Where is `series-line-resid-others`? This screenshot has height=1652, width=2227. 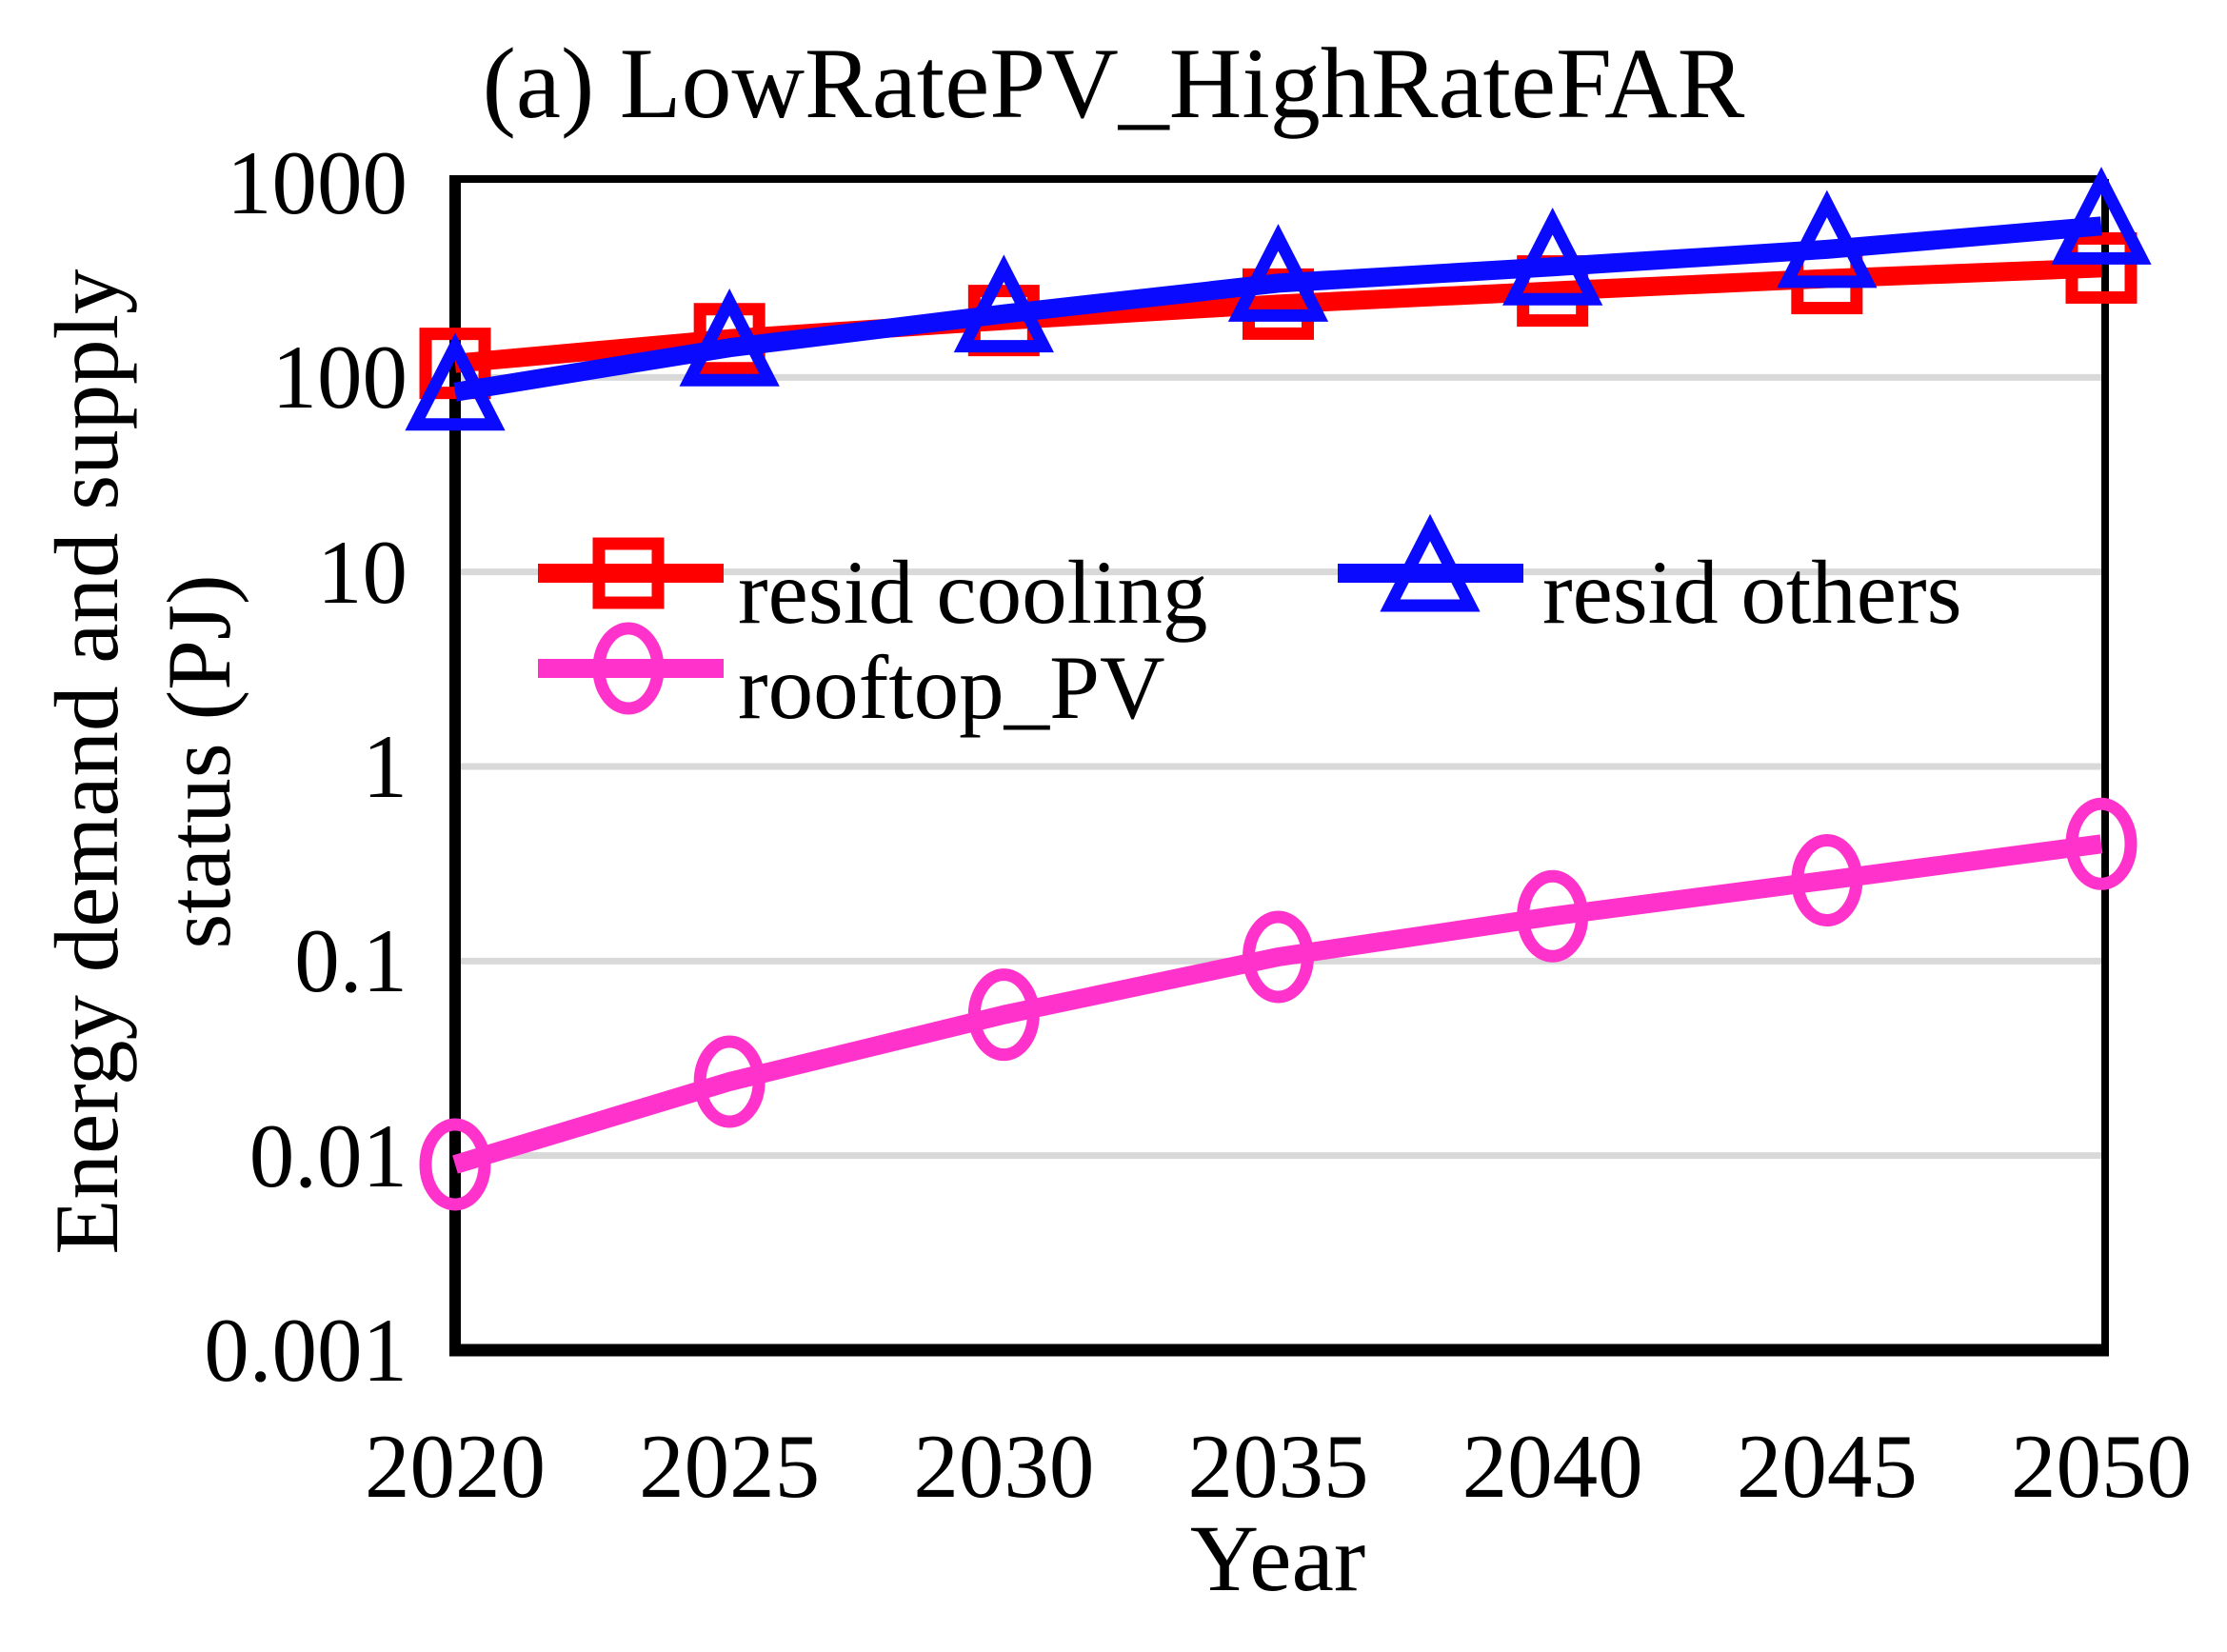
series-line-resid-others is located at coordinates (1277, 309).